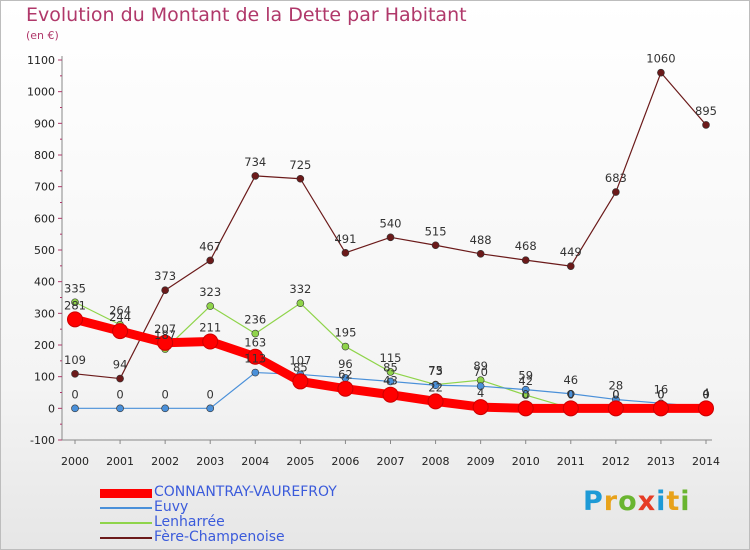 The width and height of the screenshot is (750, 550). I want to click on x-tick-label: 2013, so click(661, 461).